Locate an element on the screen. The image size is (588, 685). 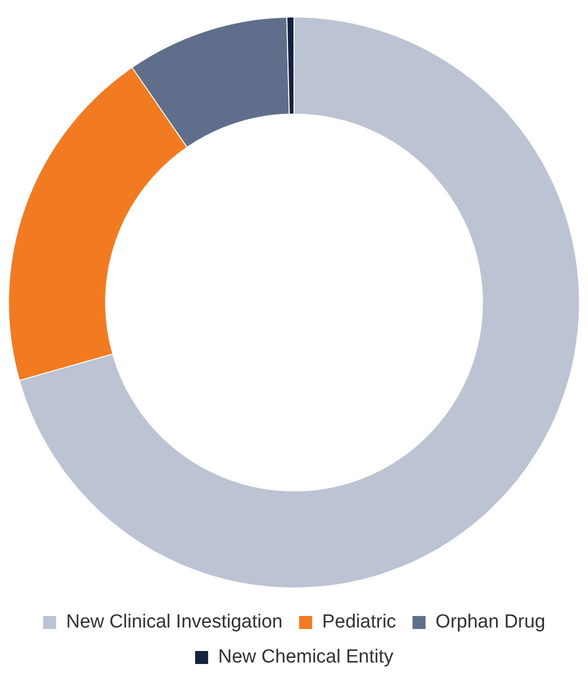
legend-label: New Chemical Entity is located at coordinates (306, 657).